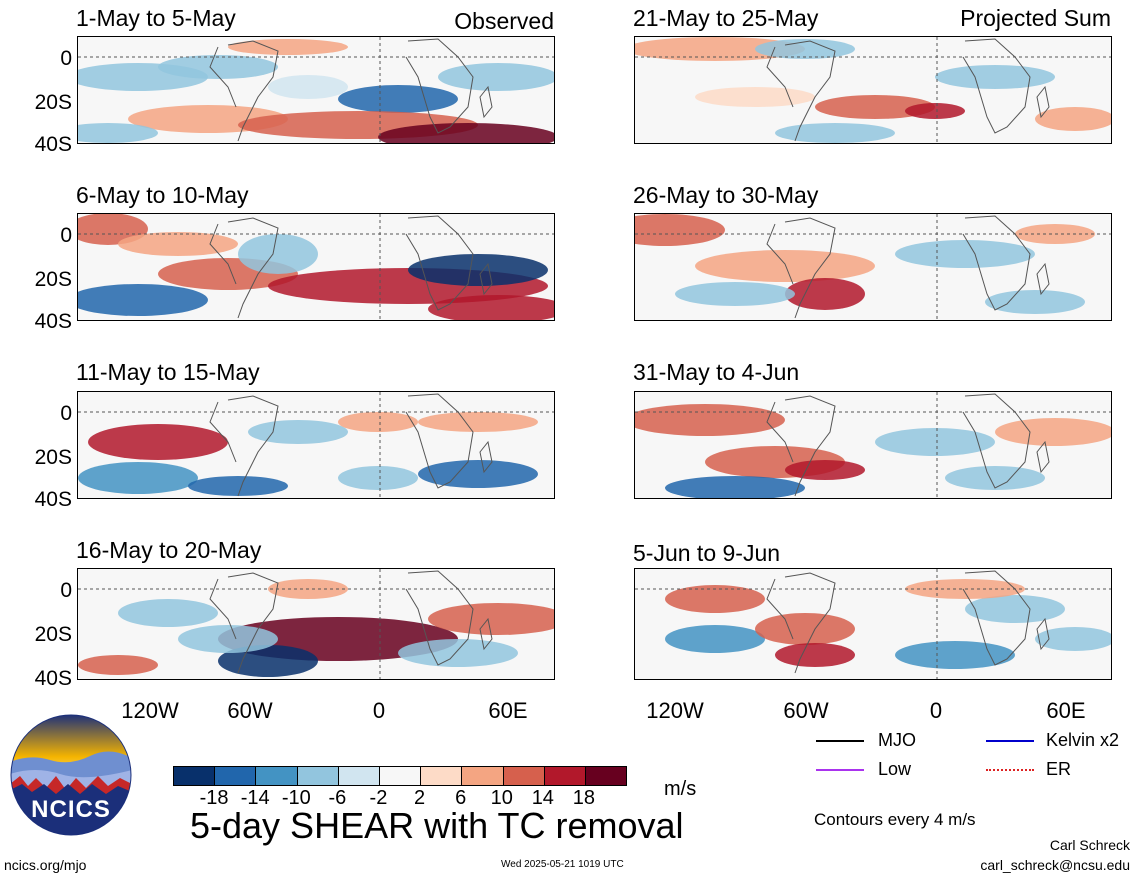  What do you see at coordinates (840, 741) in the screenshot?
I see `legend-mjo-line` at bounding box center [840, 741].